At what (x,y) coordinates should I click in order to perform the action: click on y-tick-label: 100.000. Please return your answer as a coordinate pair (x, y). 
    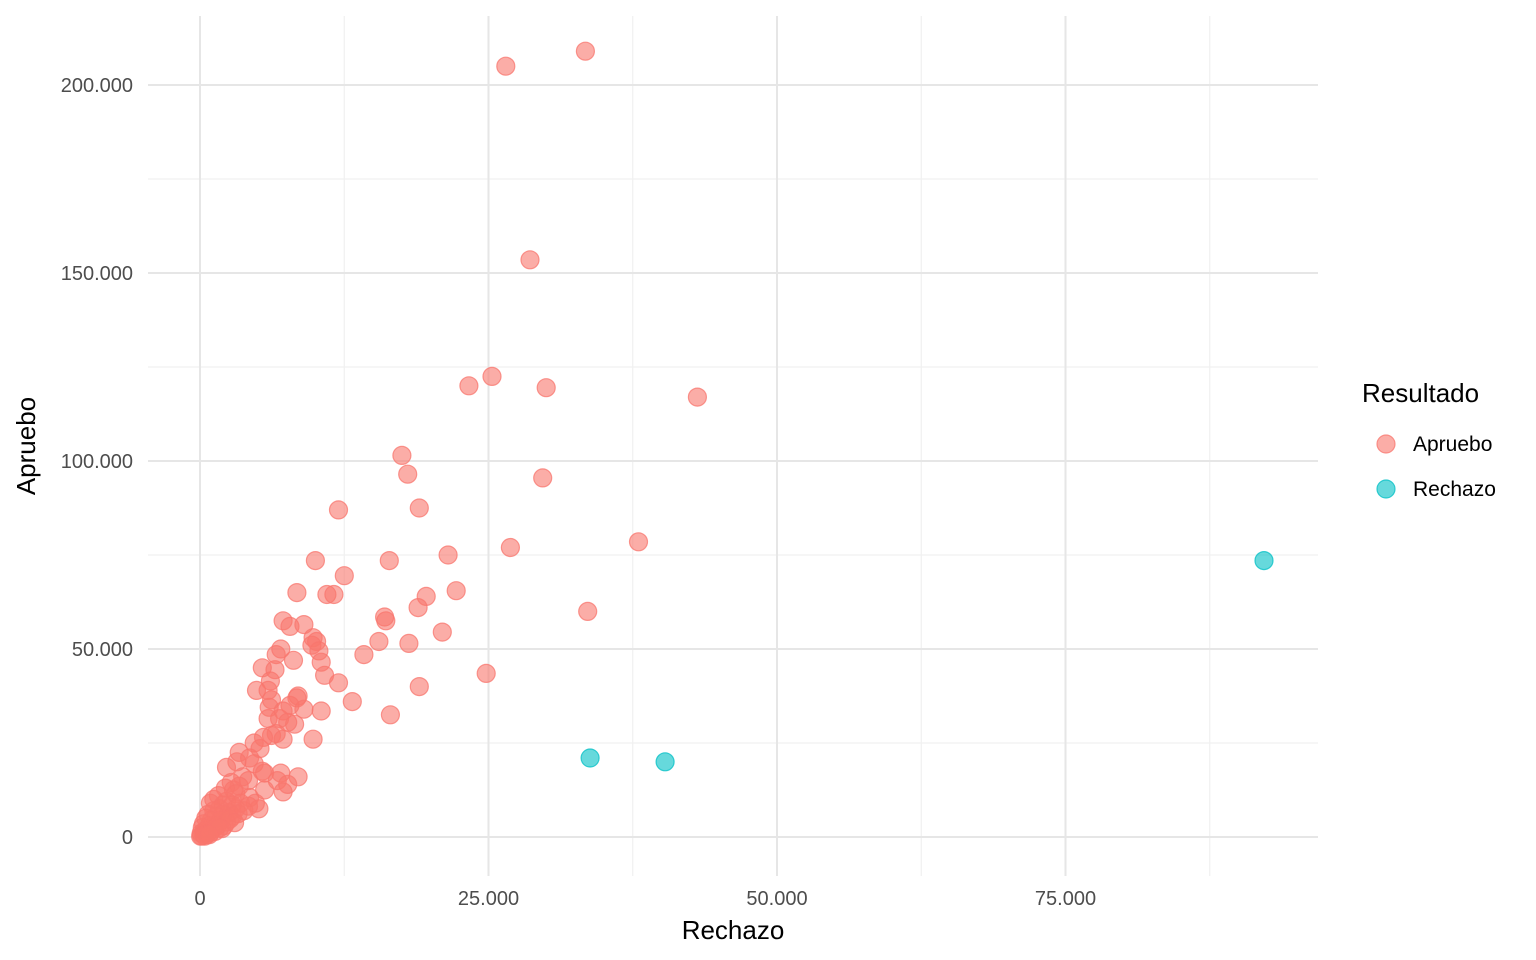
    Looking at the image, I should click on (97, 462).